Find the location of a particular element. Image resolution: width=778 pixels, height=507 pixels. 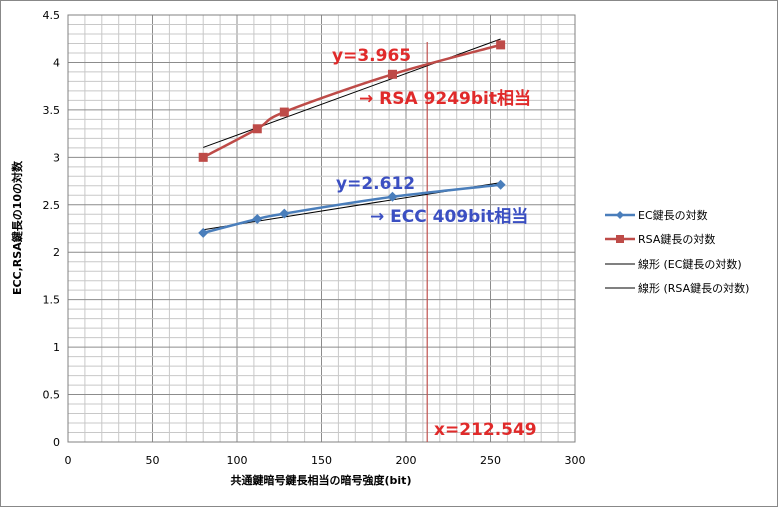

legend-item-ec-trend: 線形 (EC鍵長の対数) is located at coordinates (673, 264).